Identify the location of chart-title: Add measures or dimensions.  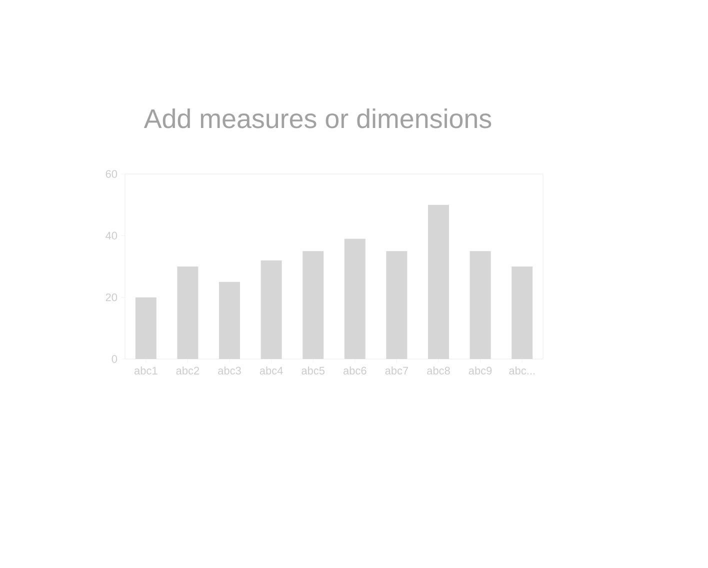
(318, 118).